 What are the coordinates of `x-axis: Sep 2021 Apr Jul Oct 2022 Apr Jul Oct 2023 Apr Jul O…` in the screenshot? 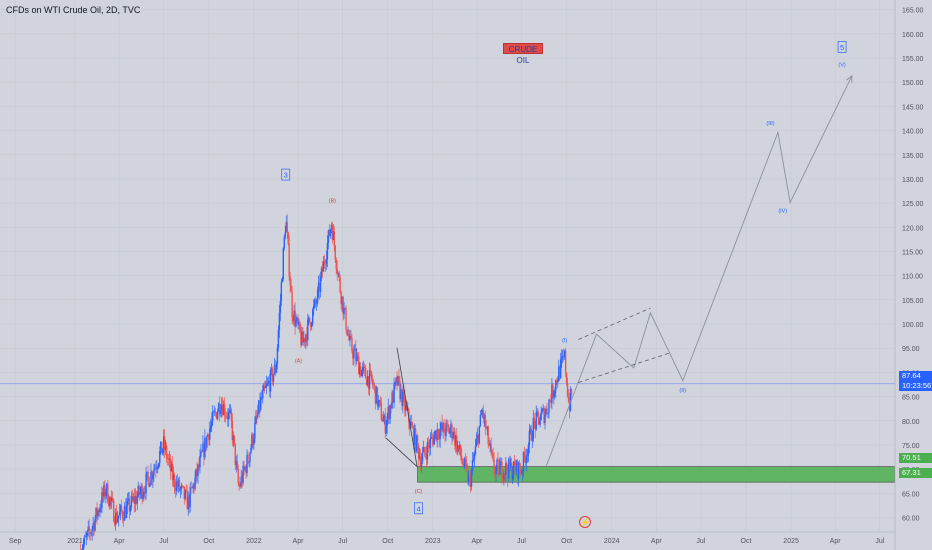 It's located at (447, 538).